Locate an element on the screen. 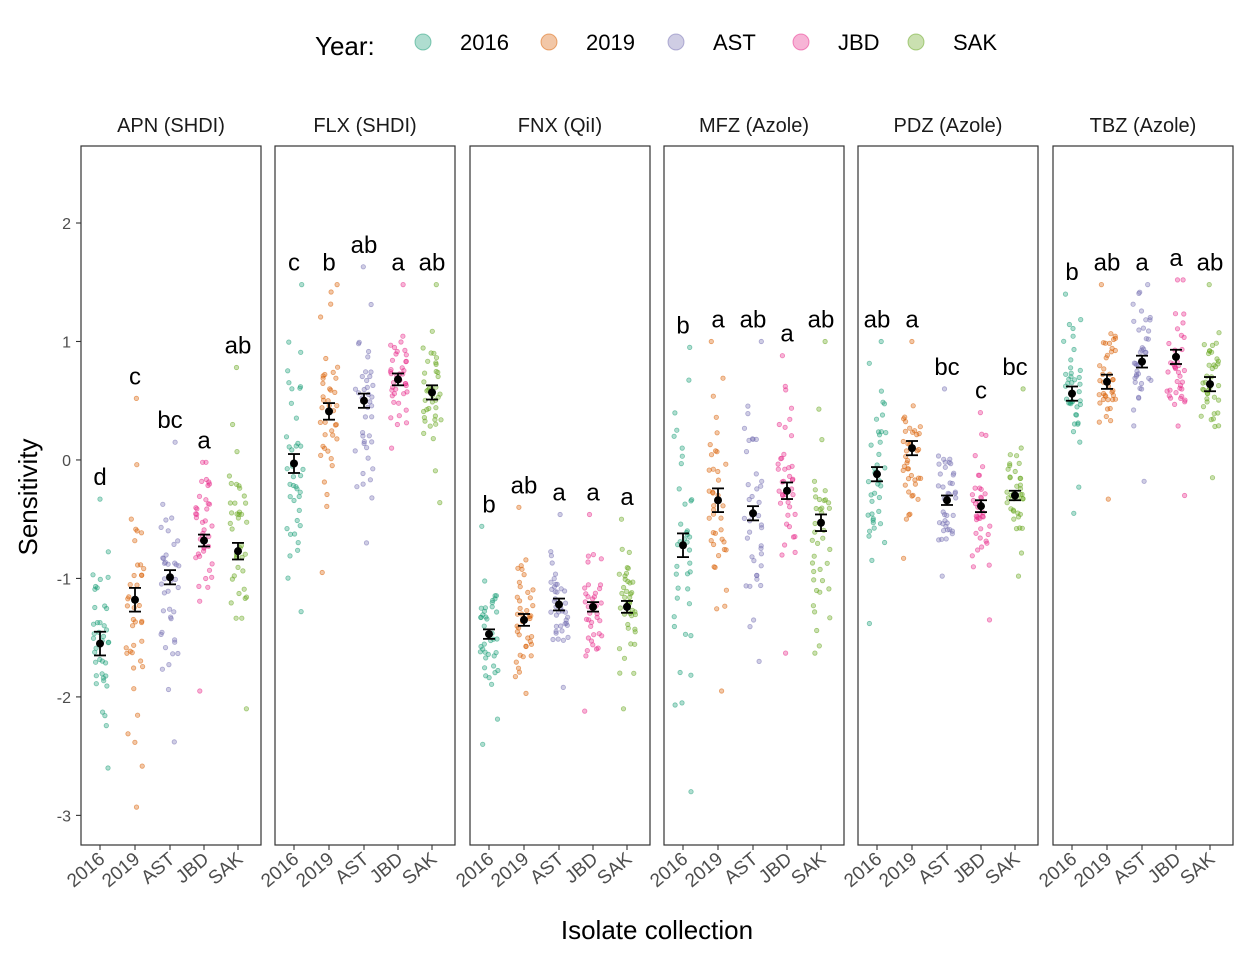 Image resolution: width=1248 pixels, height=960 pixels. significance-letter: c is located at coordinates (135, 376).